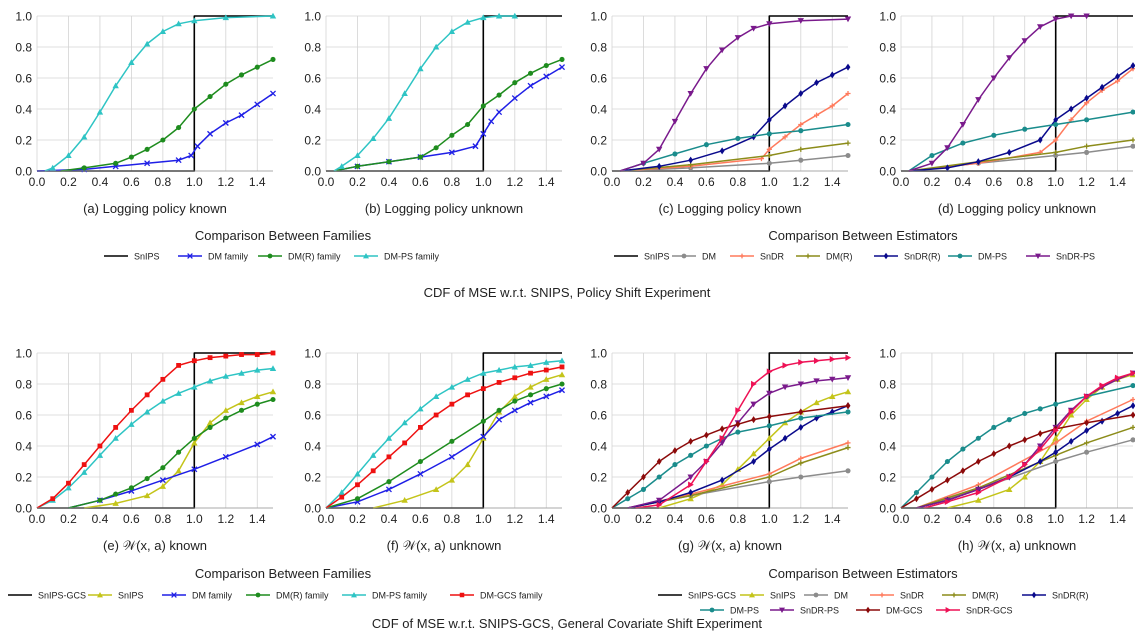 This screenshot has height=634, width=1135. I want to click on x-tick-label: 1.4, so click(832, 182).